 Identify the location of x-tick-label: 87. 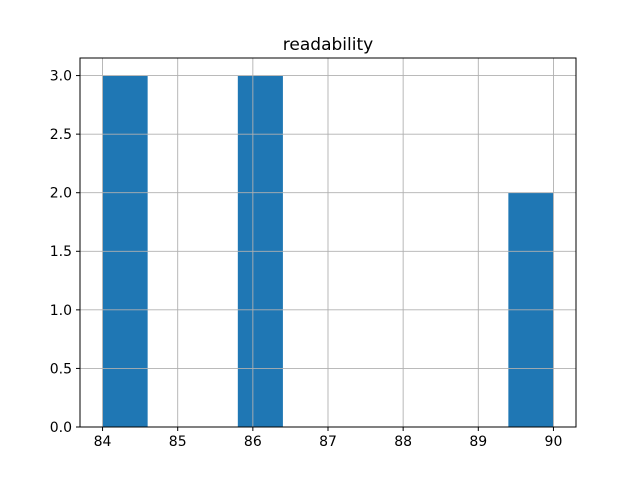
(328, 442).